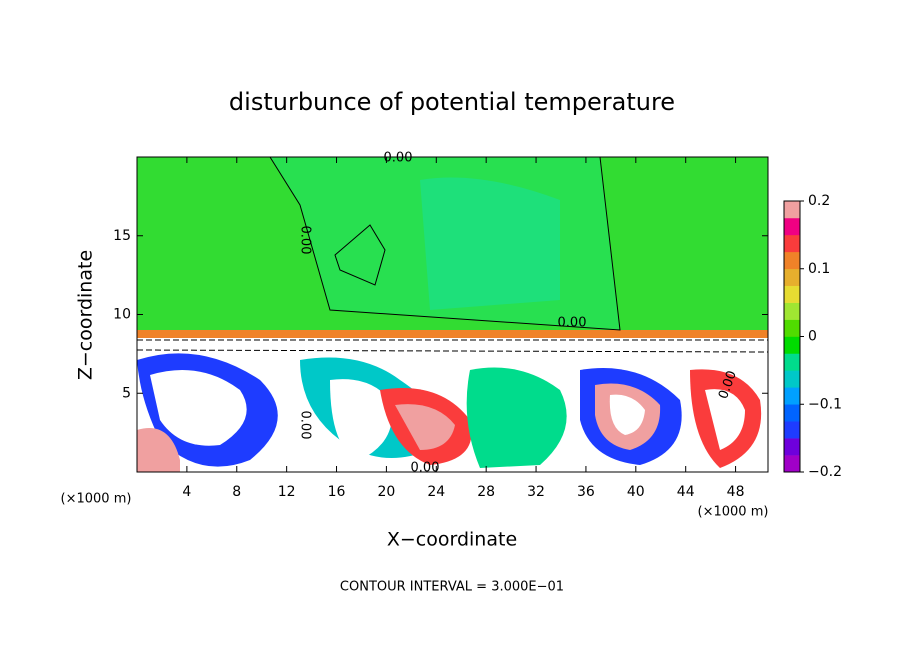 Image resolution: width=904 pixels, height=654 pixels. I want to click on chart-title: disturbunce of potential temperature, so click(452, 102).